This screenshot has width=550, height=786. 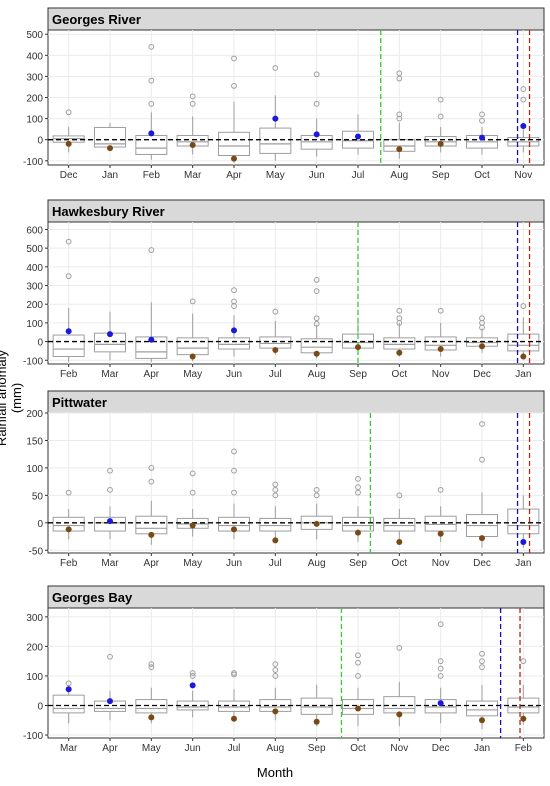 I want to click on y-tick-label: 600, so click(x=34, y=230).